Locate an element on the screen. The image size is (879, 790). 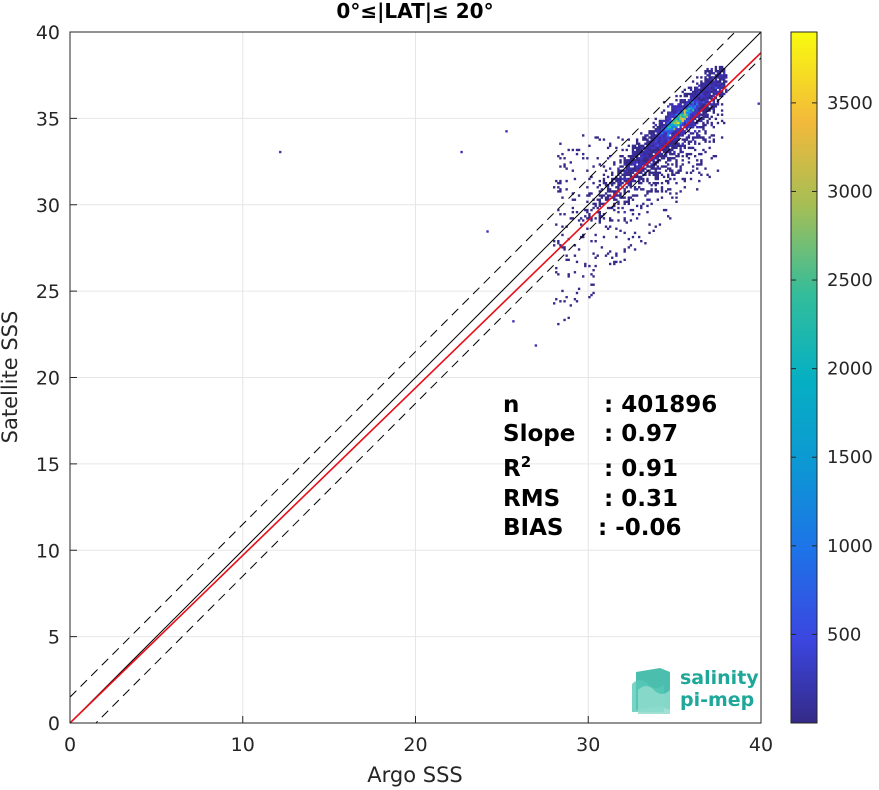
colorbar-tick-label: 500 is located at coordinates (844, 634).